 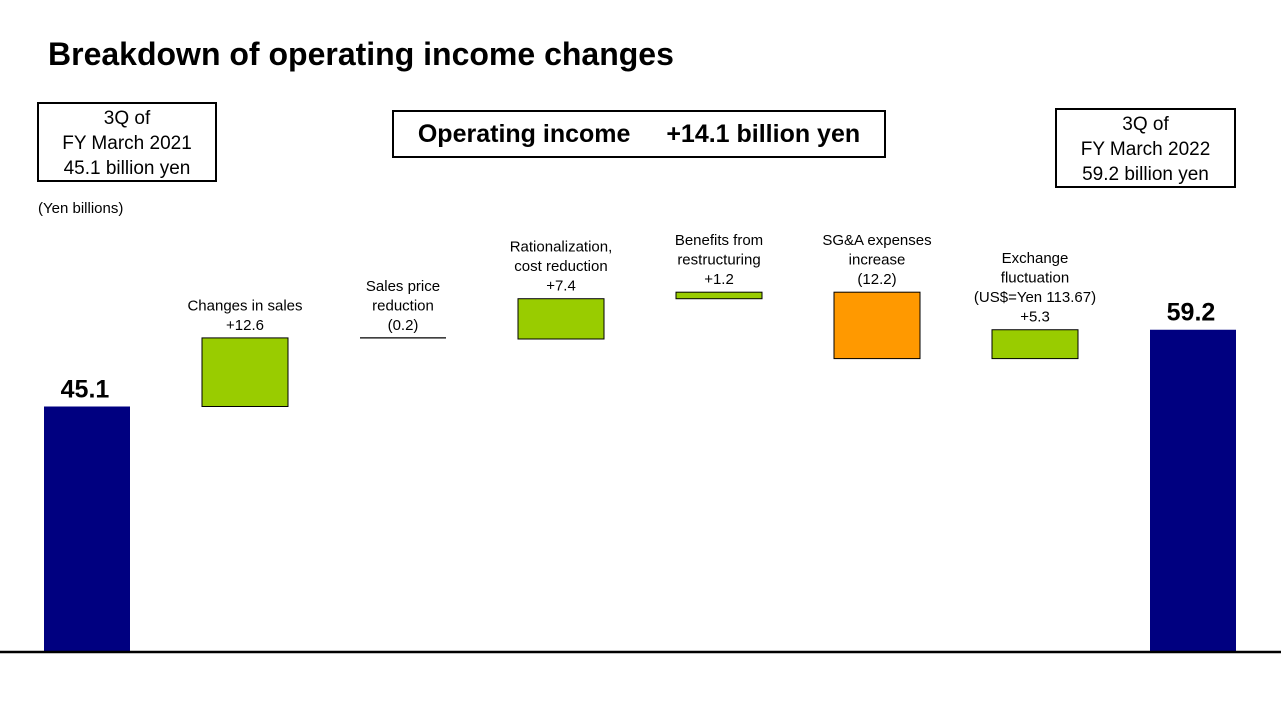 What do you see at coordinates (403, 305) in the screenshot?
I see `step-label-2-line2: reduction` at bounding box center [403, 305].